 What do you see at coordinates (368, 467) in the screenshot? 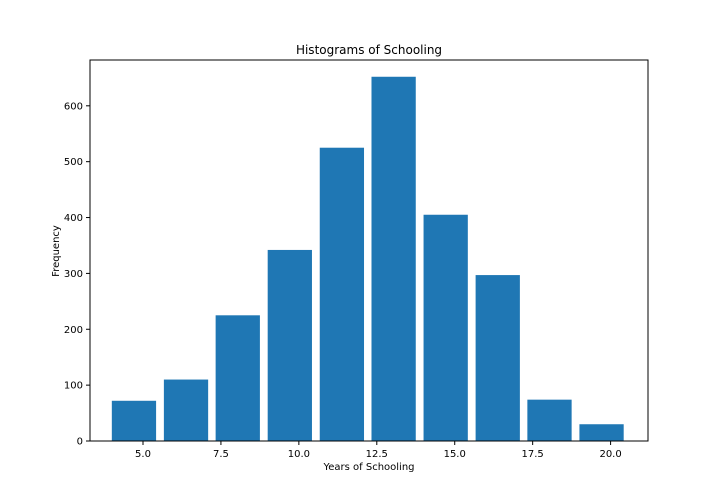
I see `x-axis-label: Years of Schooling` at bounding box center [368, 467].